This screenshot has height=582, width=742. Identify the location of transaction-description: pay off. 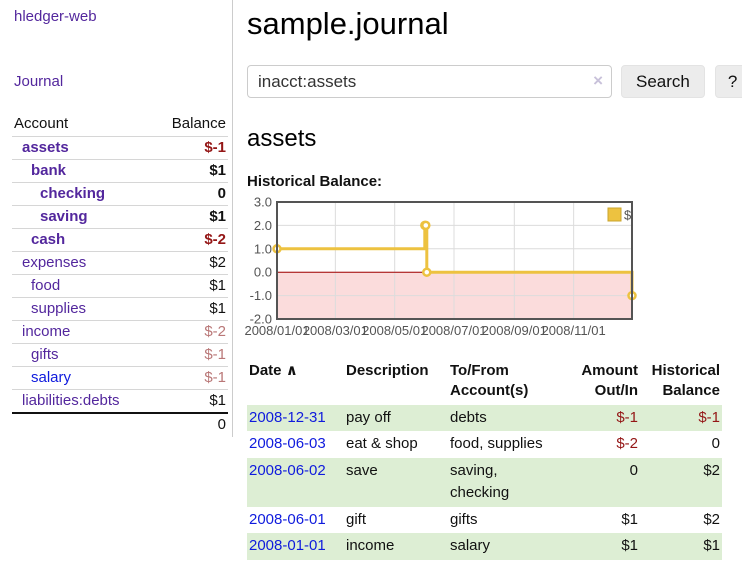
(368, 417).